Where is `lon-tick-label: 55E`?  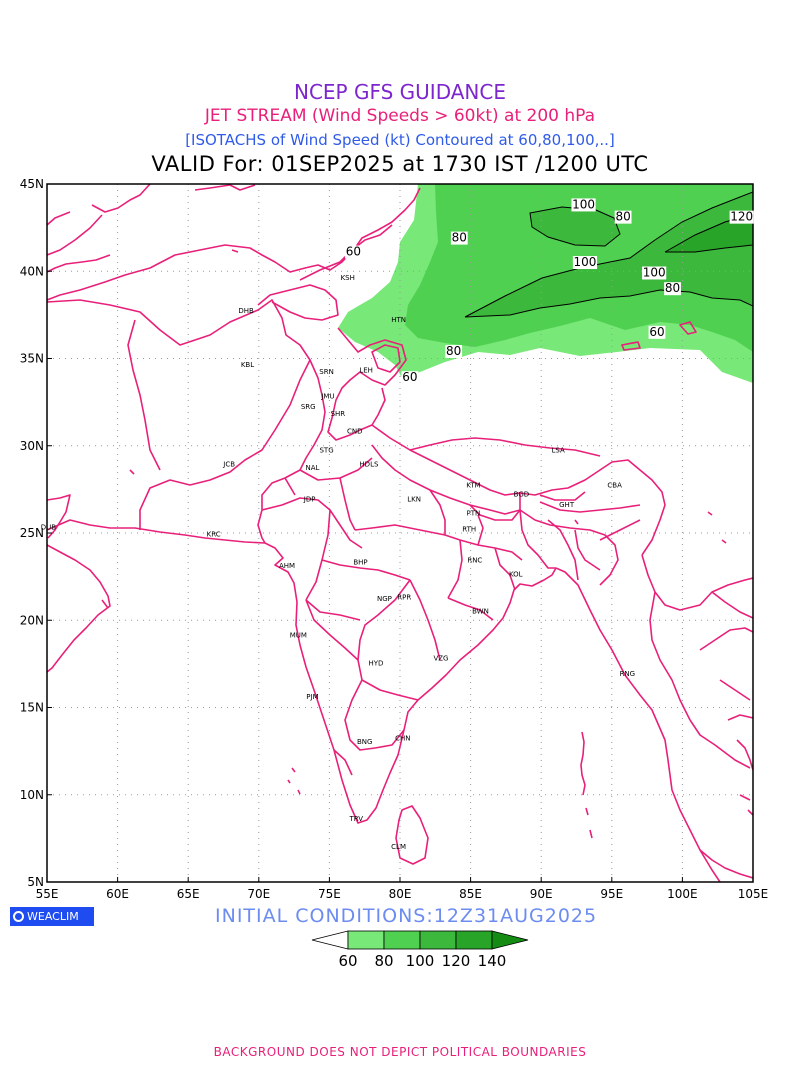 lon-tick-label: 55E is located at coordinates (47, 894).